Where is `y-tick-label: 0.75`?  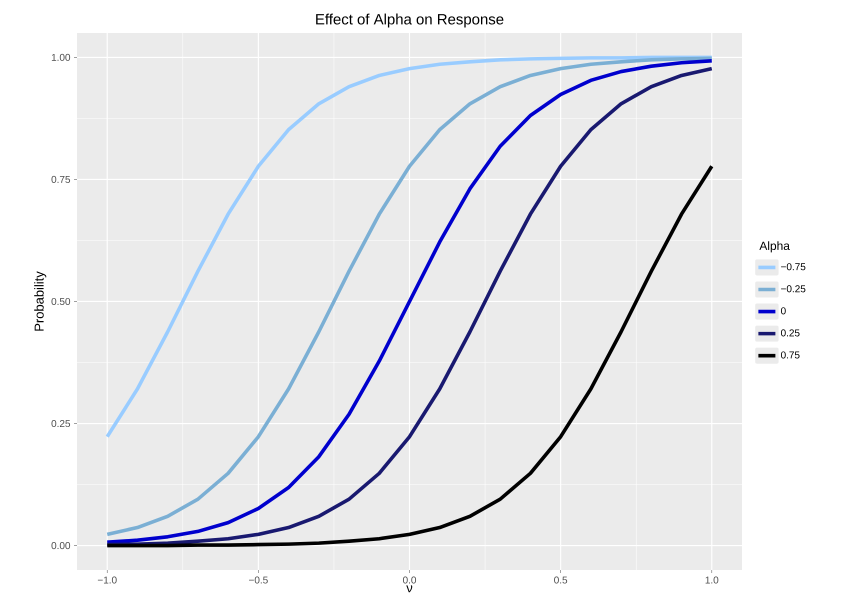
y-tick-label: 0.75 is located at coordinates (61, 179).